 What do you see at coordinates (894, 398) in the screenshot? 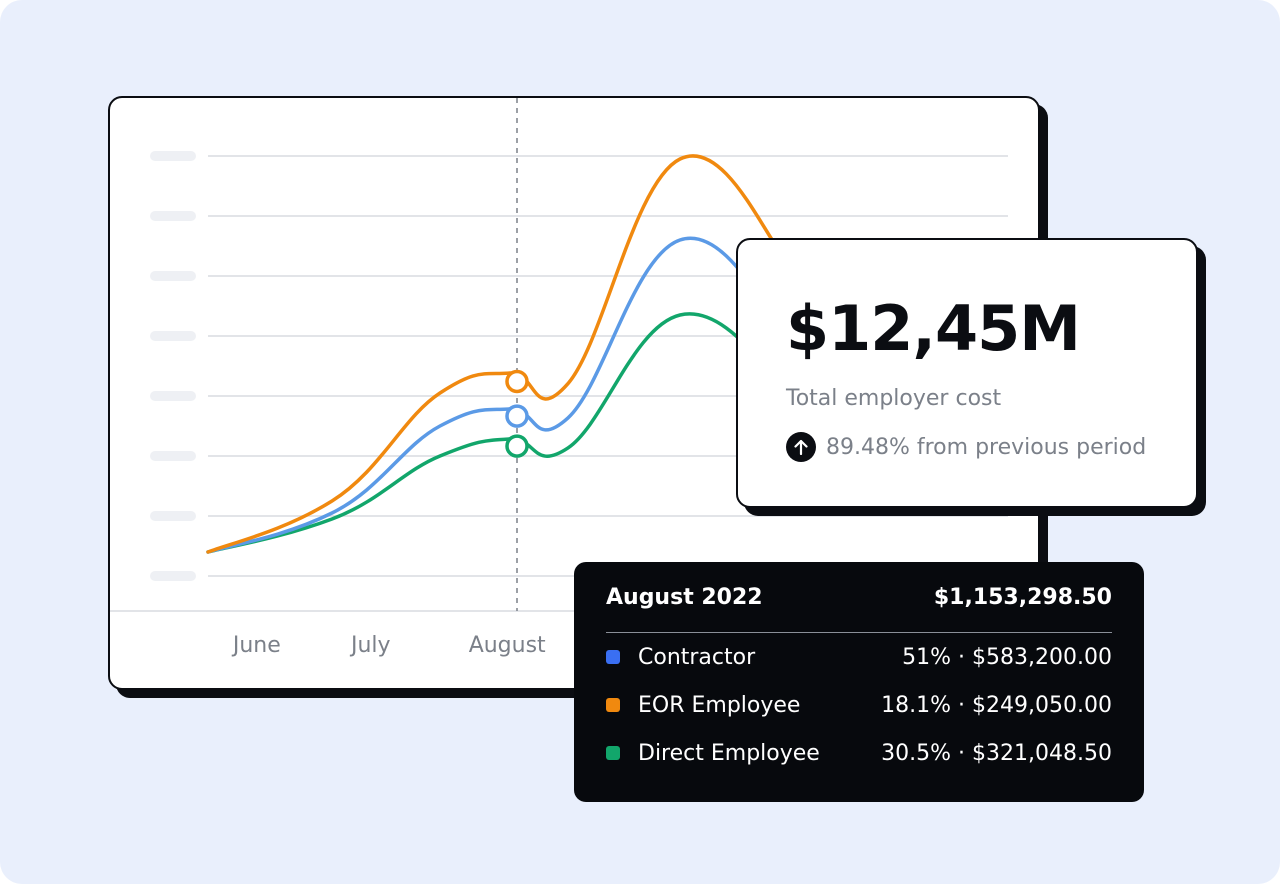
I see `total-cost-label: Total employer cost` at bounding box center [894, 398].